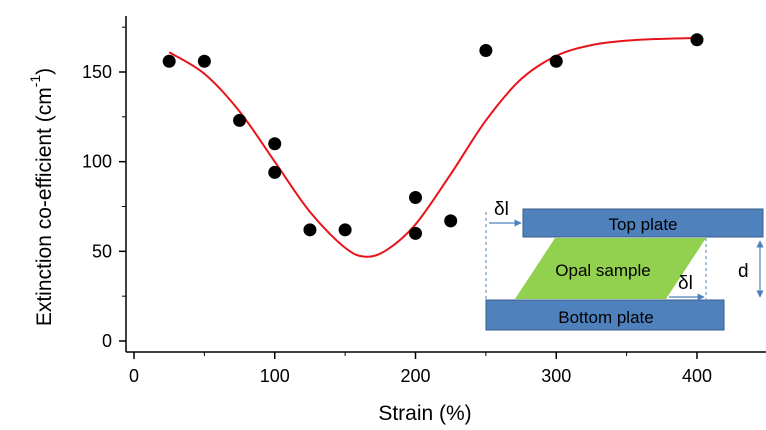 Image resolution: width=766 pixels, height=430 pixels. I want to click on x-tick-label: 300, so click(556, 376).